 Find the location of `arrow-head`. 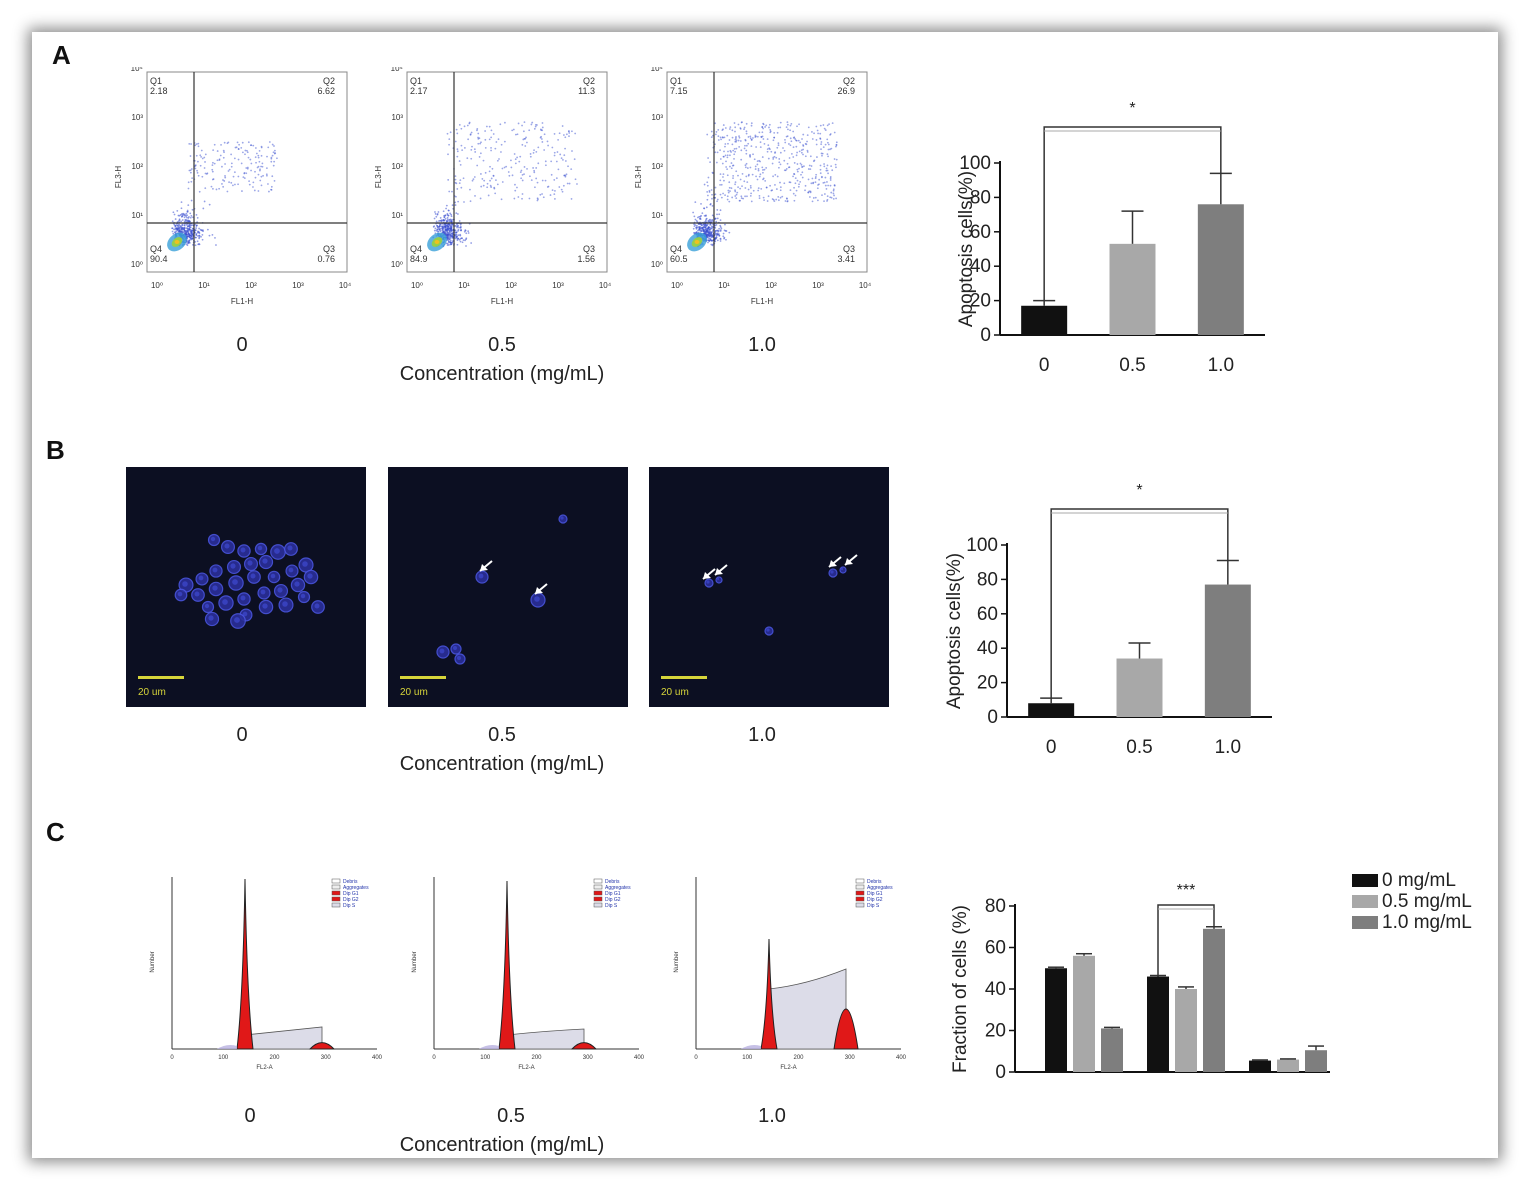

arrow-head is located at coordinates (484, 567).